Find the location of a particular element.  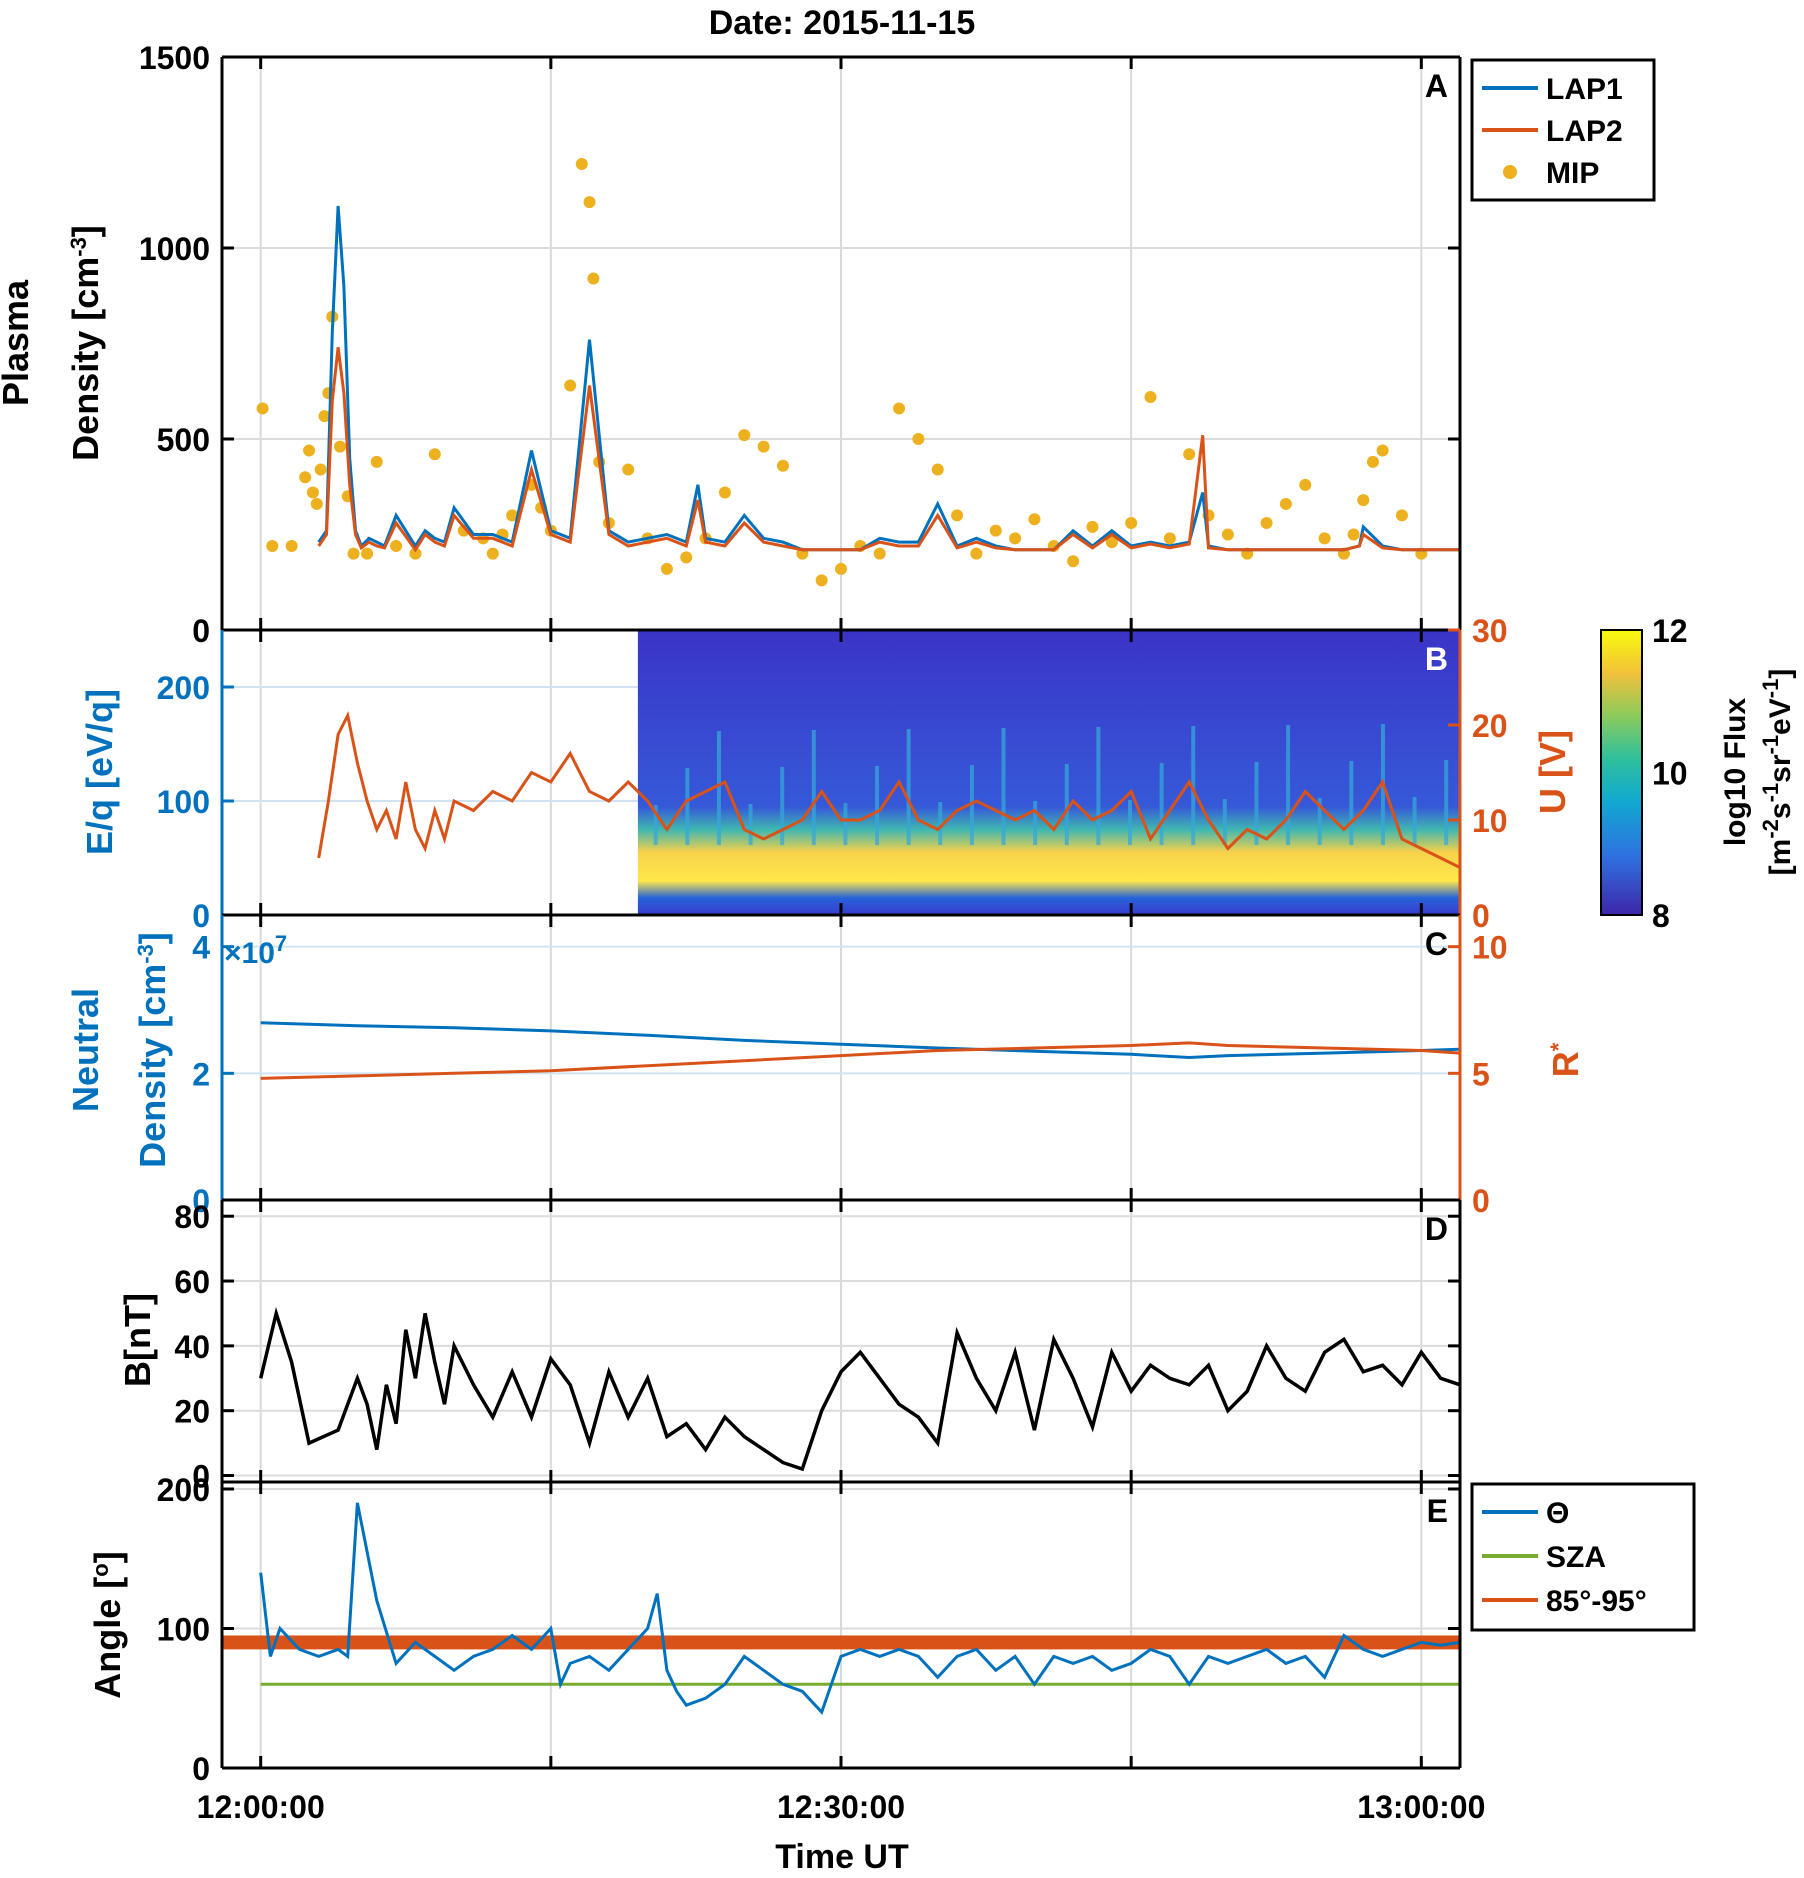

series-lap1 is located at coordinates (888, 378).